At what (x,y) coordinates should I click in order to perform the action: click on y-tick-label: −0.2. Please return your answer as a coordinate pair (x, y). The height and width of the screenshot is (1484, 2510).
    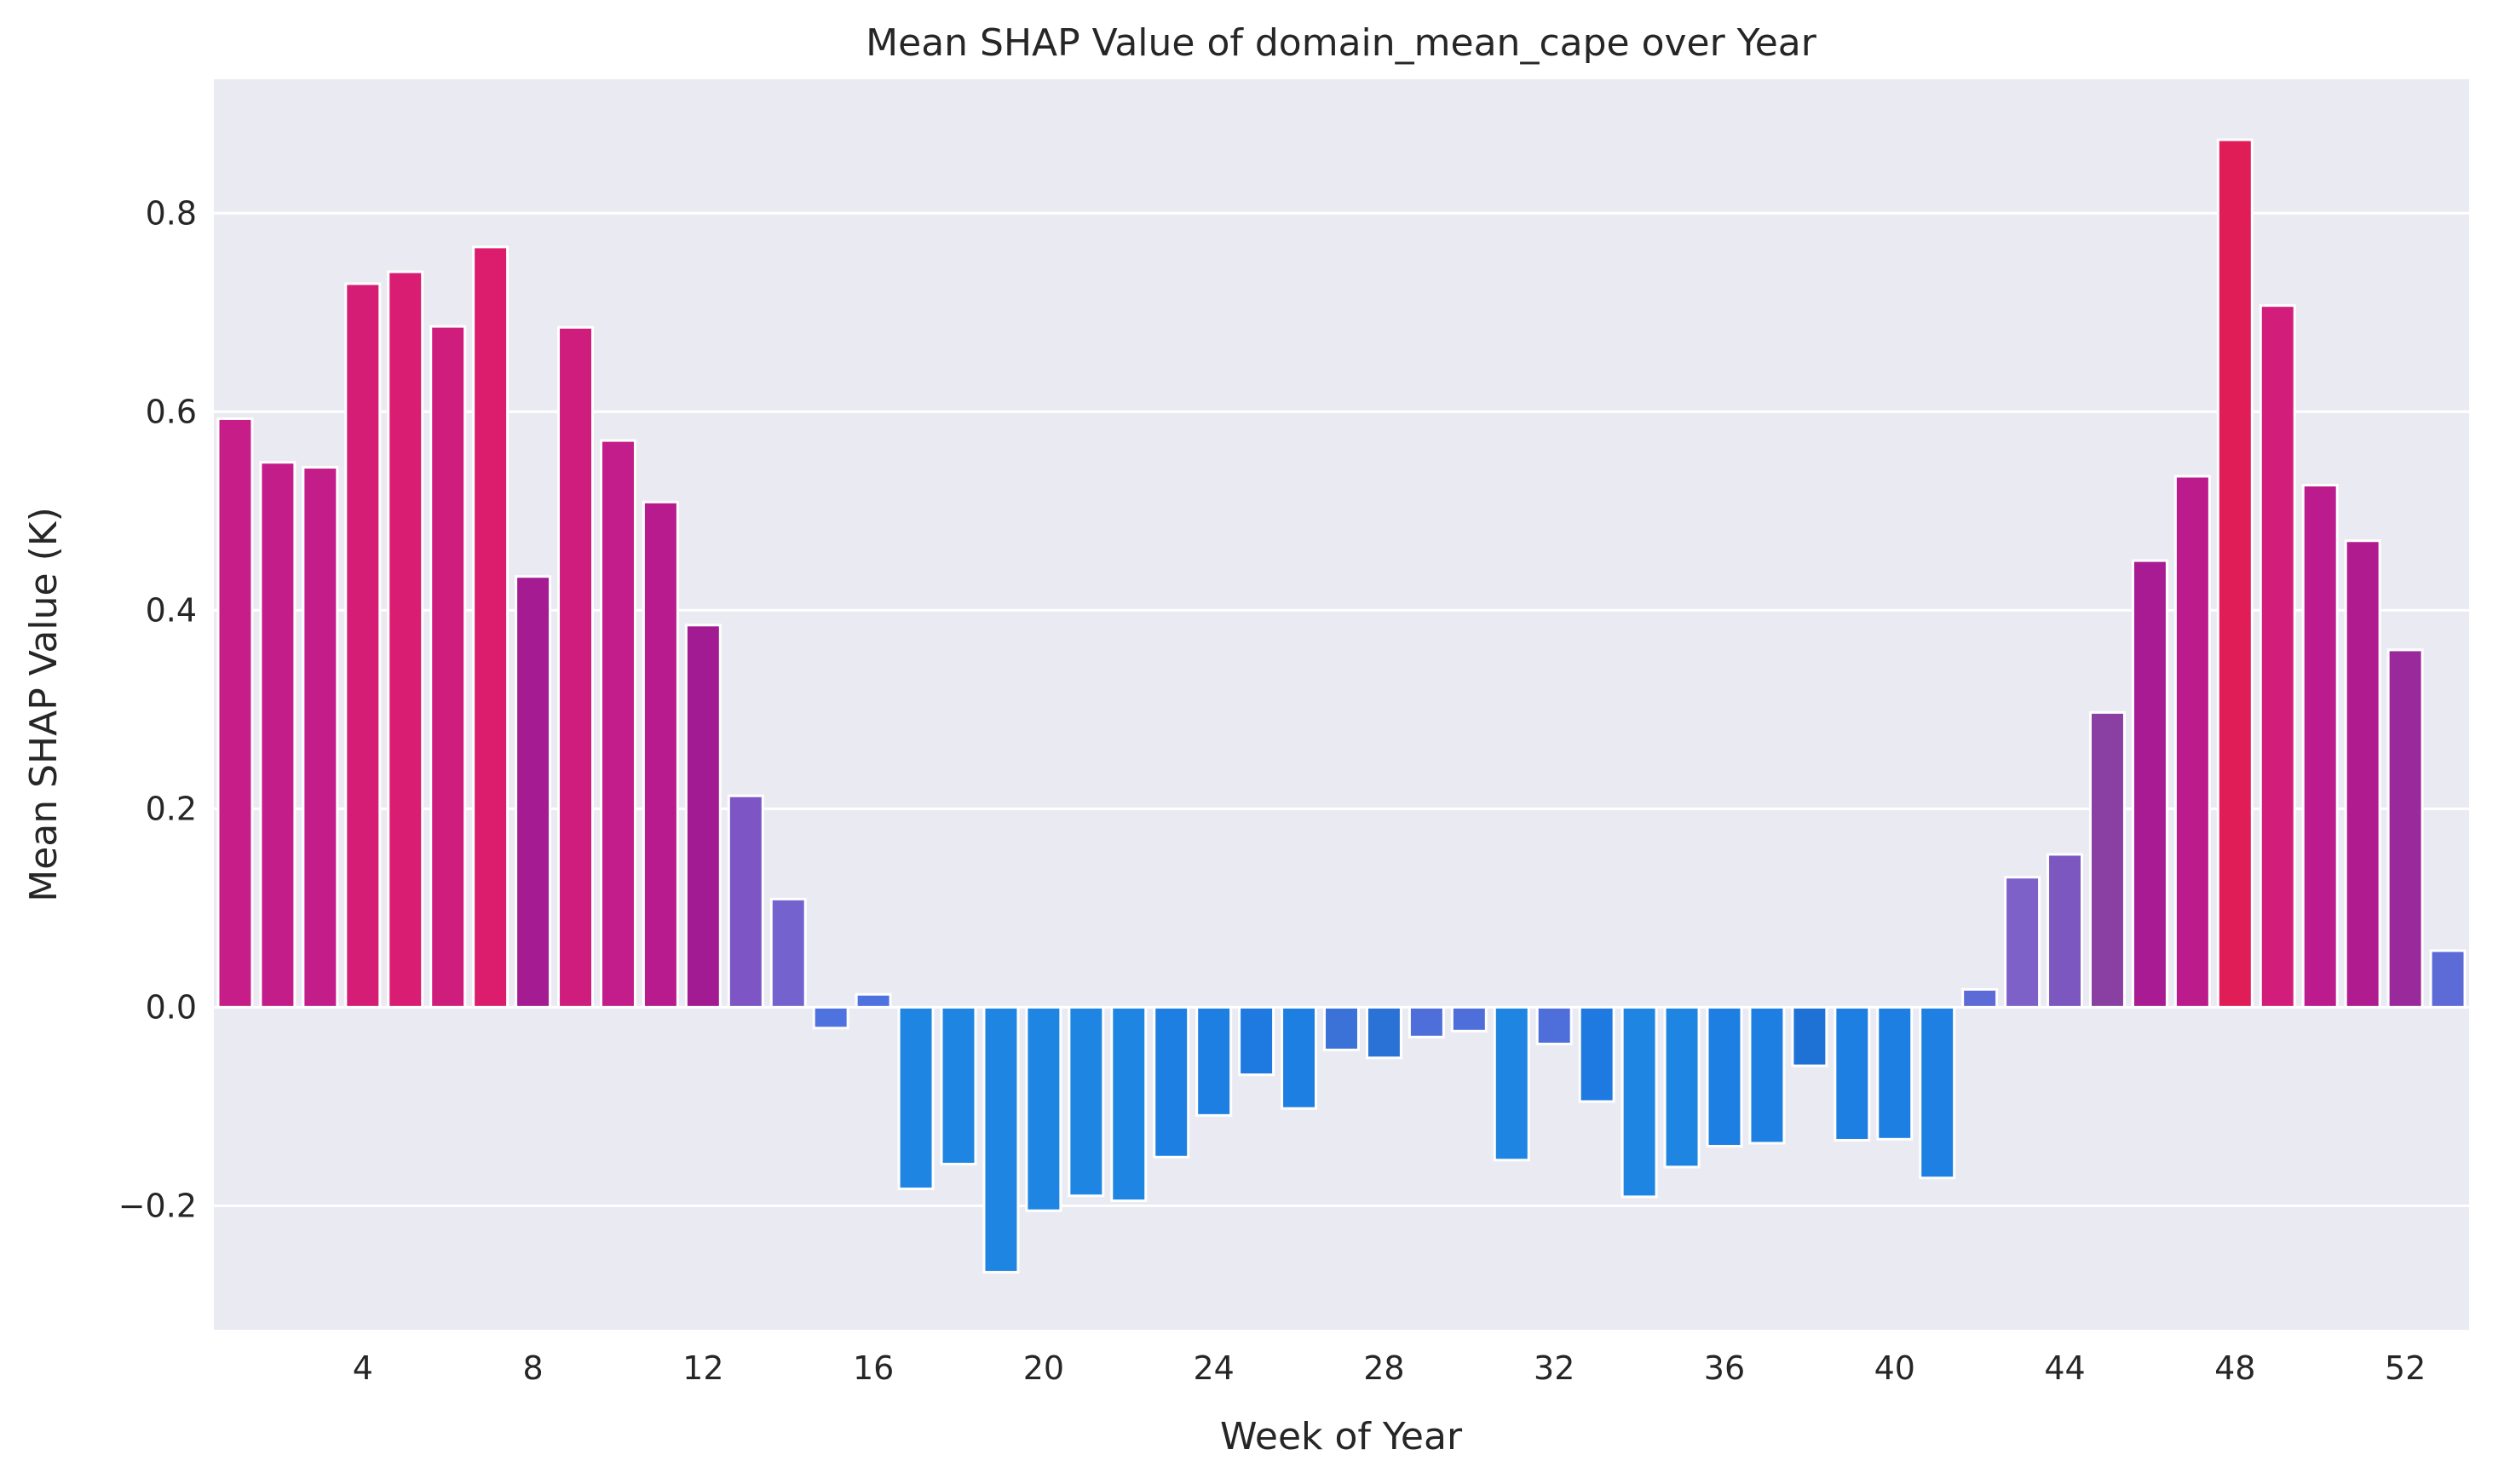
    Looking at the image, I should click on (157, 1205).